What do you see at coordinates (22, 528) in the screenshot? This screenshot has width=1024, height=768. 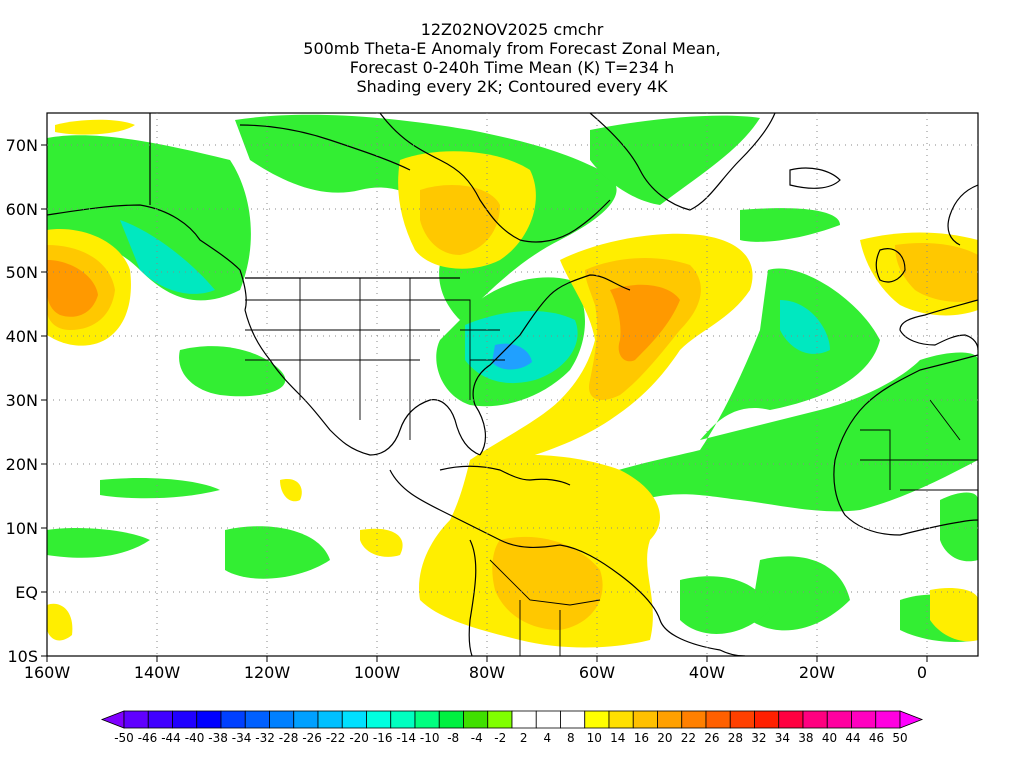 I see `lat-label: 10N` at bounding box center [22, 528].